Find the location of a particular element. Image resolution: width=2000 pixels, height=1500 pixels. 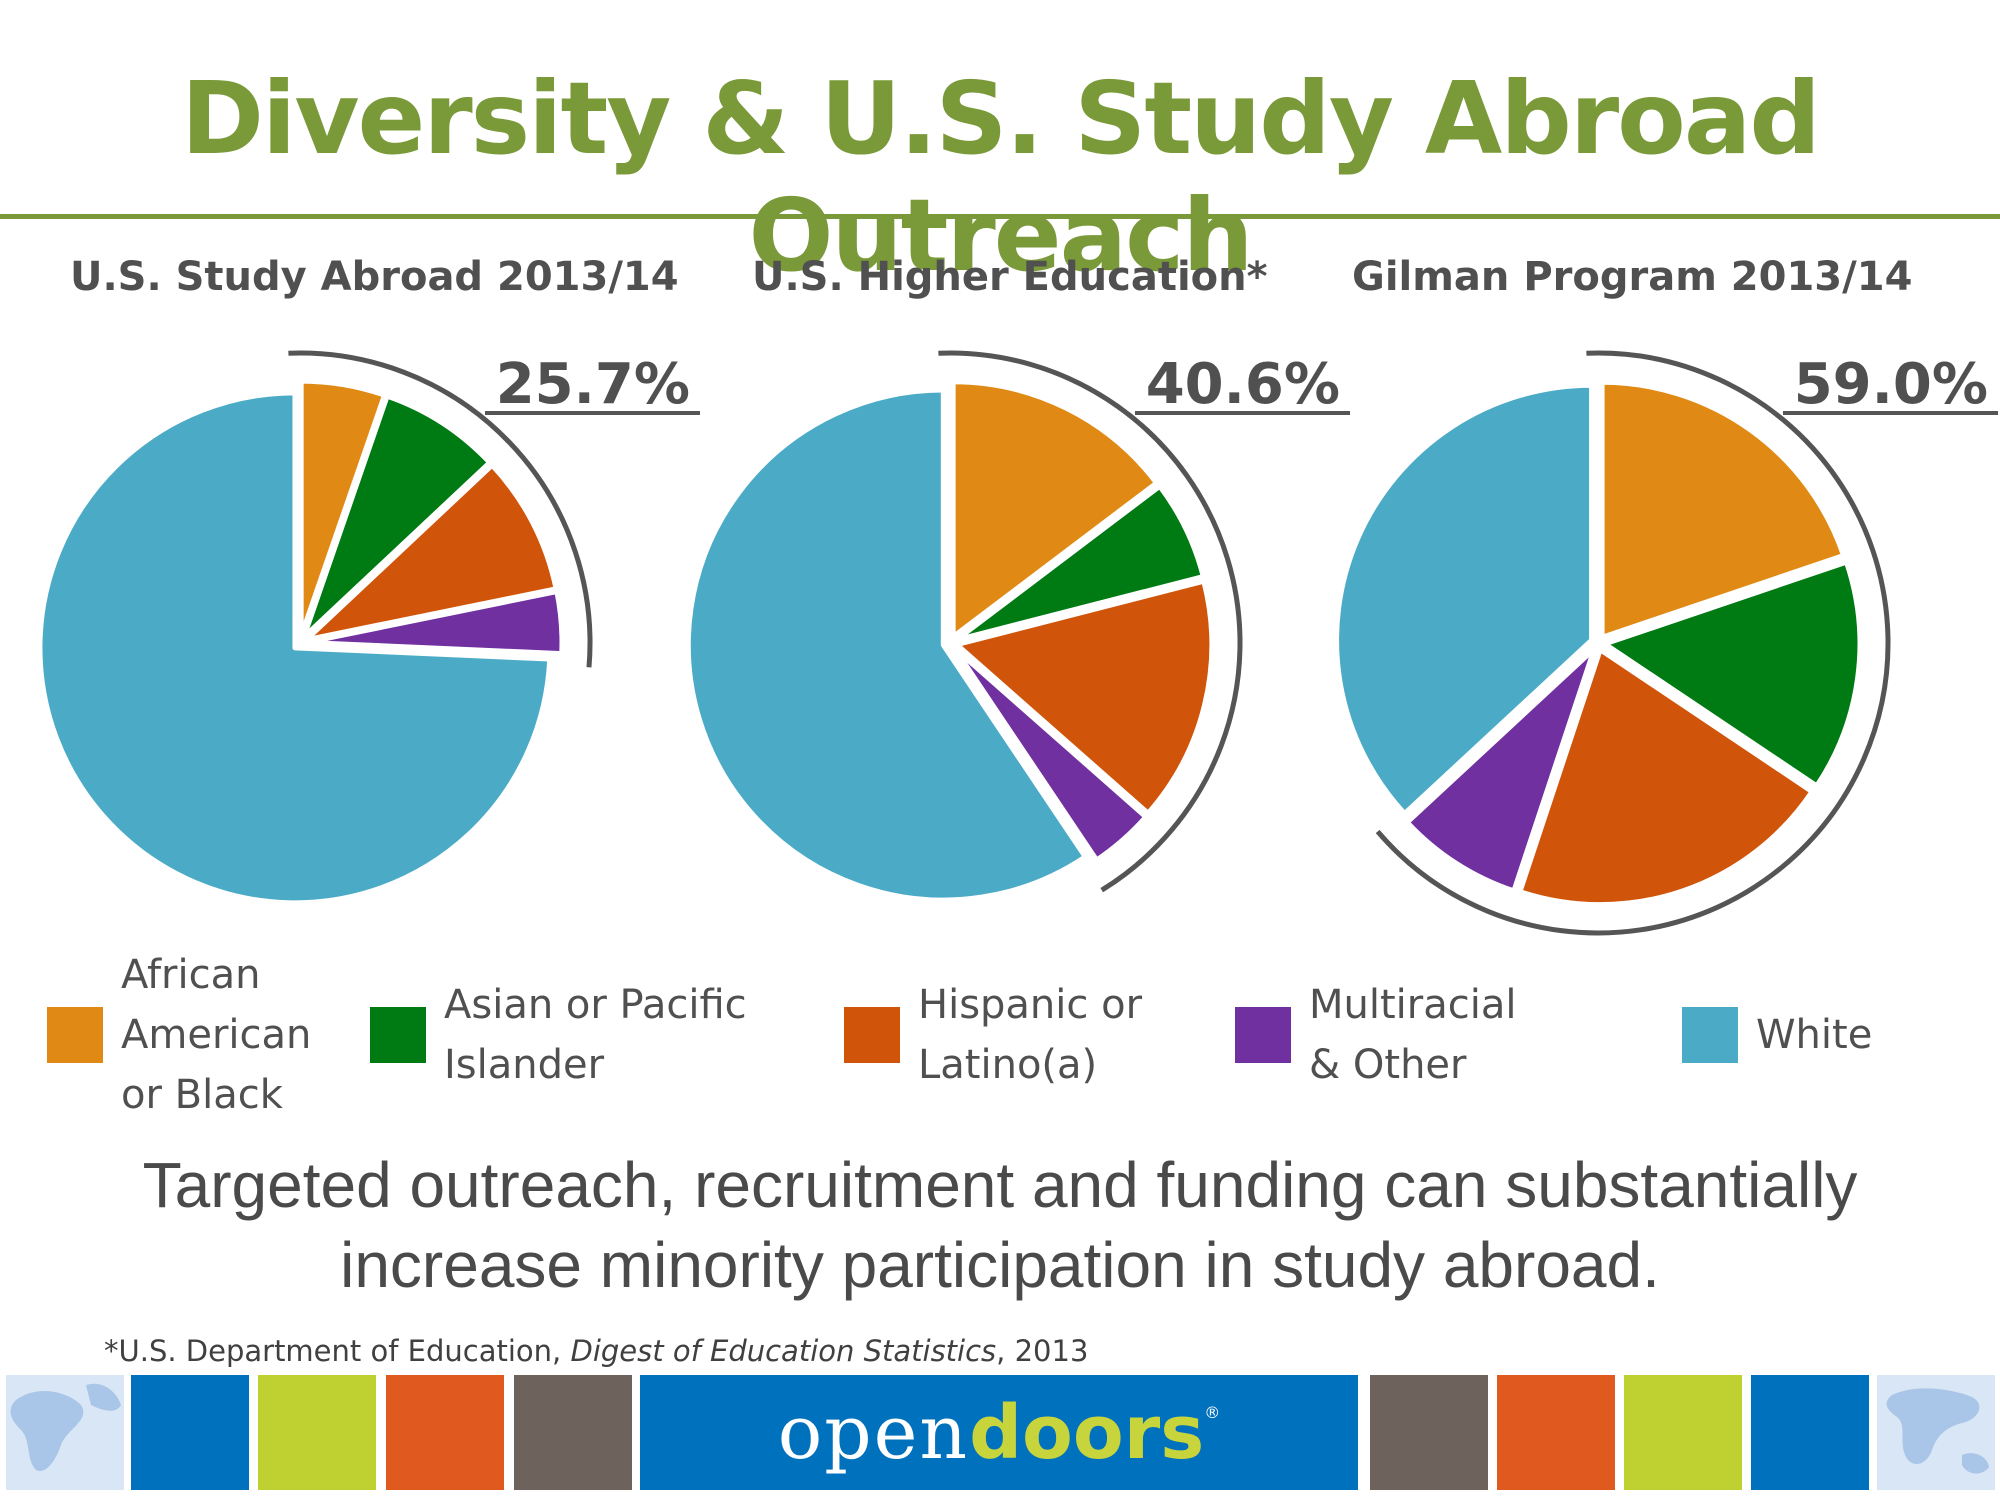

pie-title: U.S. Study Abroad 2013/14 is located at coordinates (374, 277).